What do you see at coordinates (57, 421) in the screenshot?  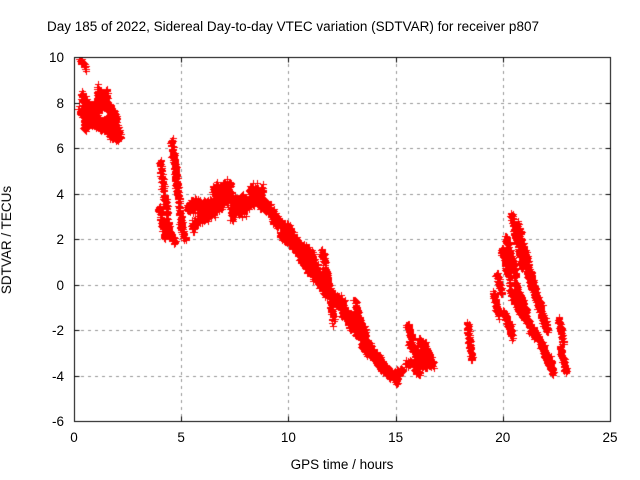 I see `y-tick-label: -6` at bounding box center [57, 421].